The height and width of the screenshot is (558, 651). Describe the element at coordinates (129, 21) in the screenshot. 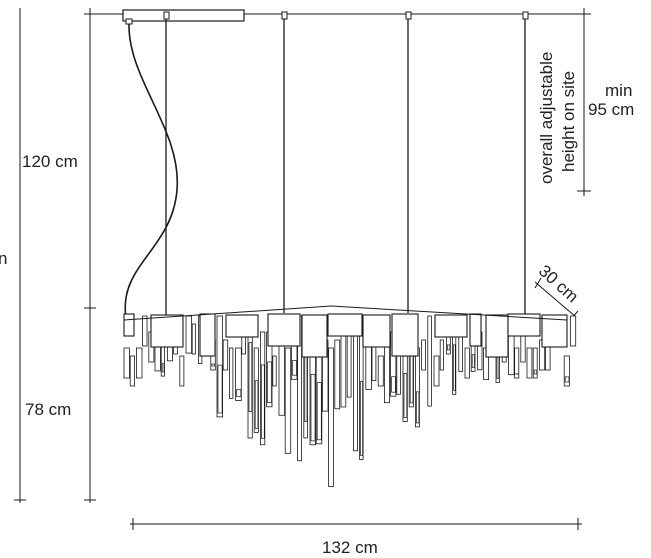

I see `cord-grip` at that location.